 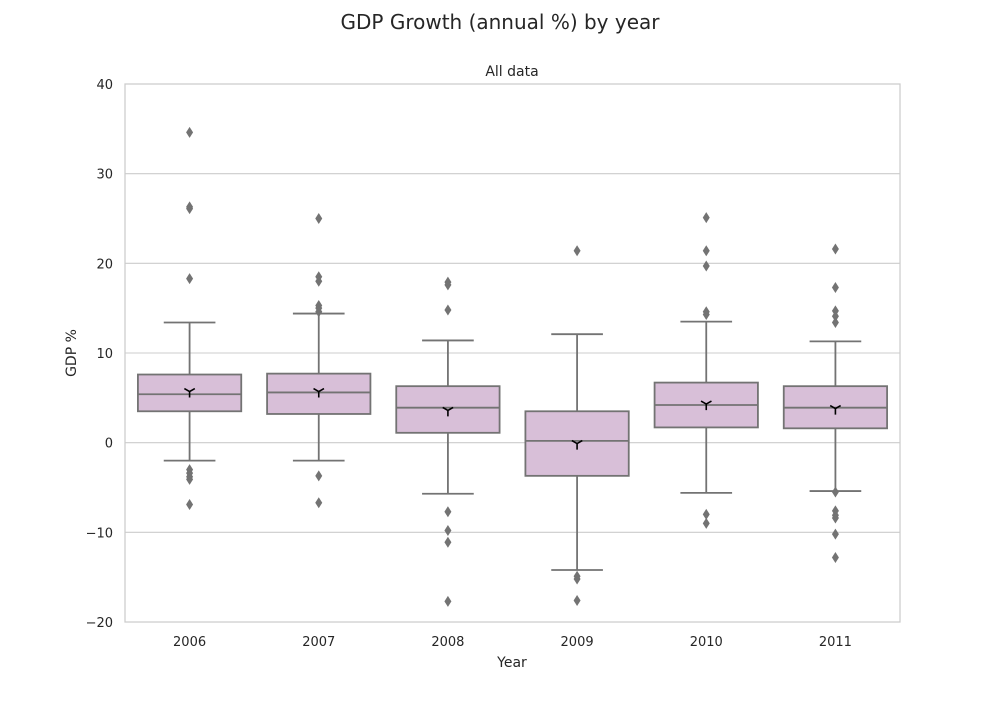 What do you see at coordinates (72, 353) in the screenshot?
I see `y-axis-label: GDP %` at bounding box center [72, 353].